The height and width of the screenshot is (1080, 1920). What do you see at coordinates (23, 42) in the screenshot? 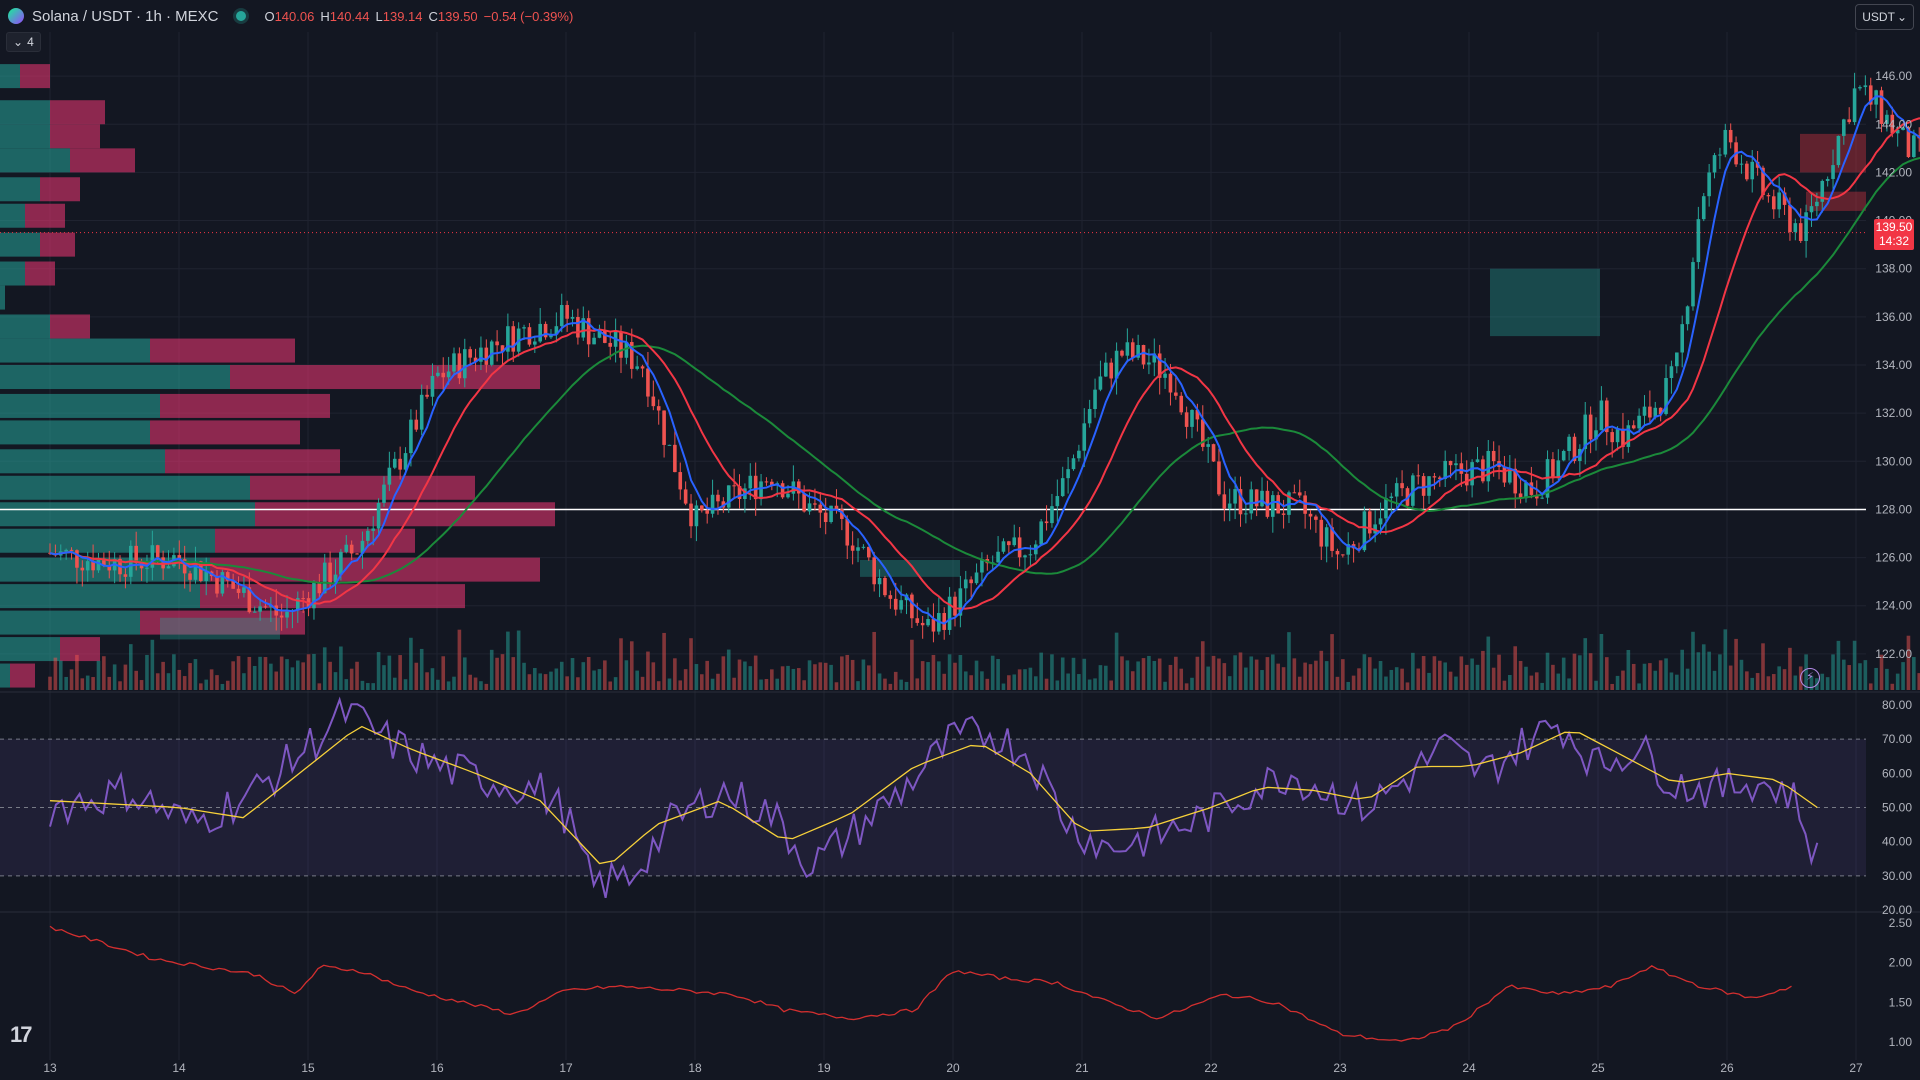
I see `indicators-toggle-button: ⌄ 4` at bounding box center [23, 42].